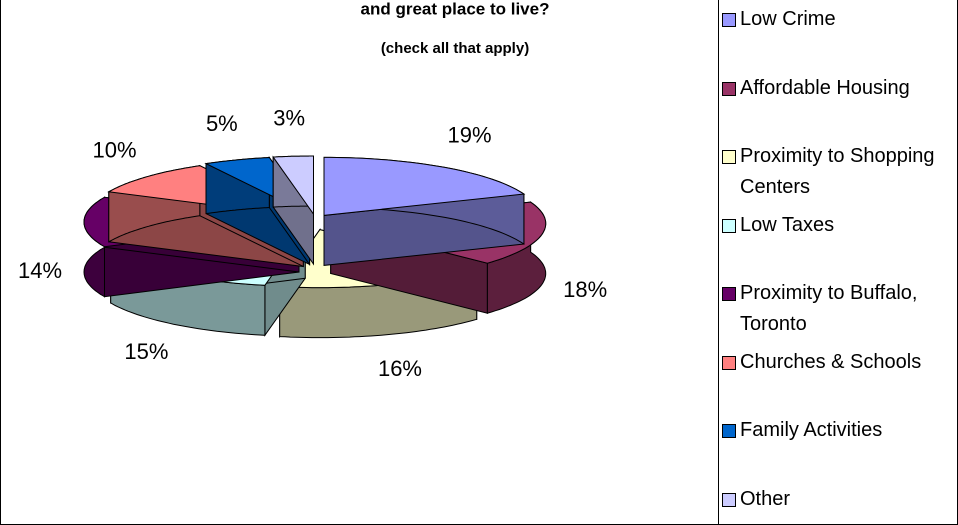 The height and width of the screenshot is (525, 958). Describe the element at coordinates (831, 361) in the screenshot. I see `legend-label: Churches & Schools` at that location.